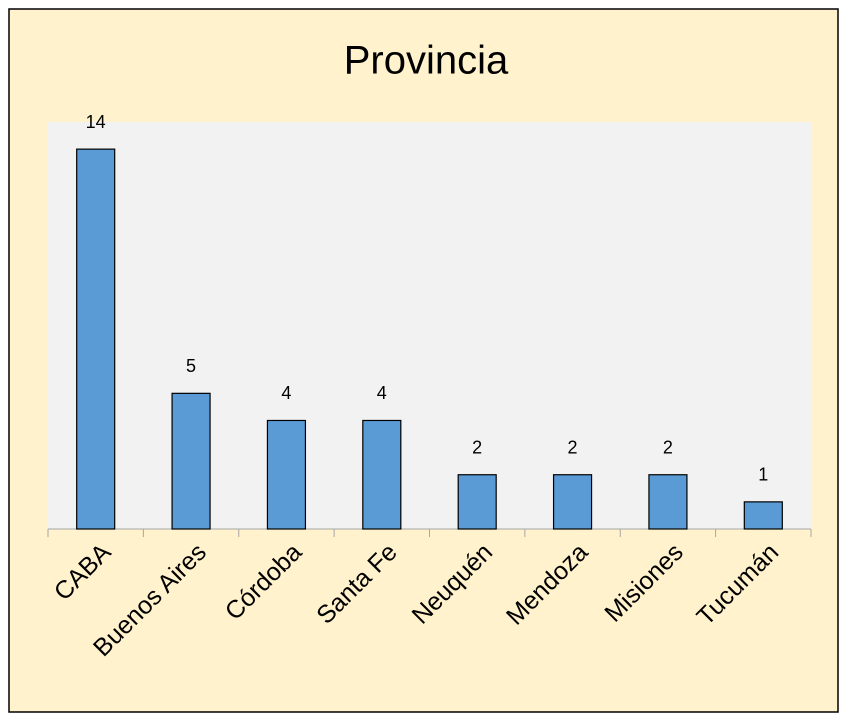  I want to click on data-label: 5, so click(191, 366).